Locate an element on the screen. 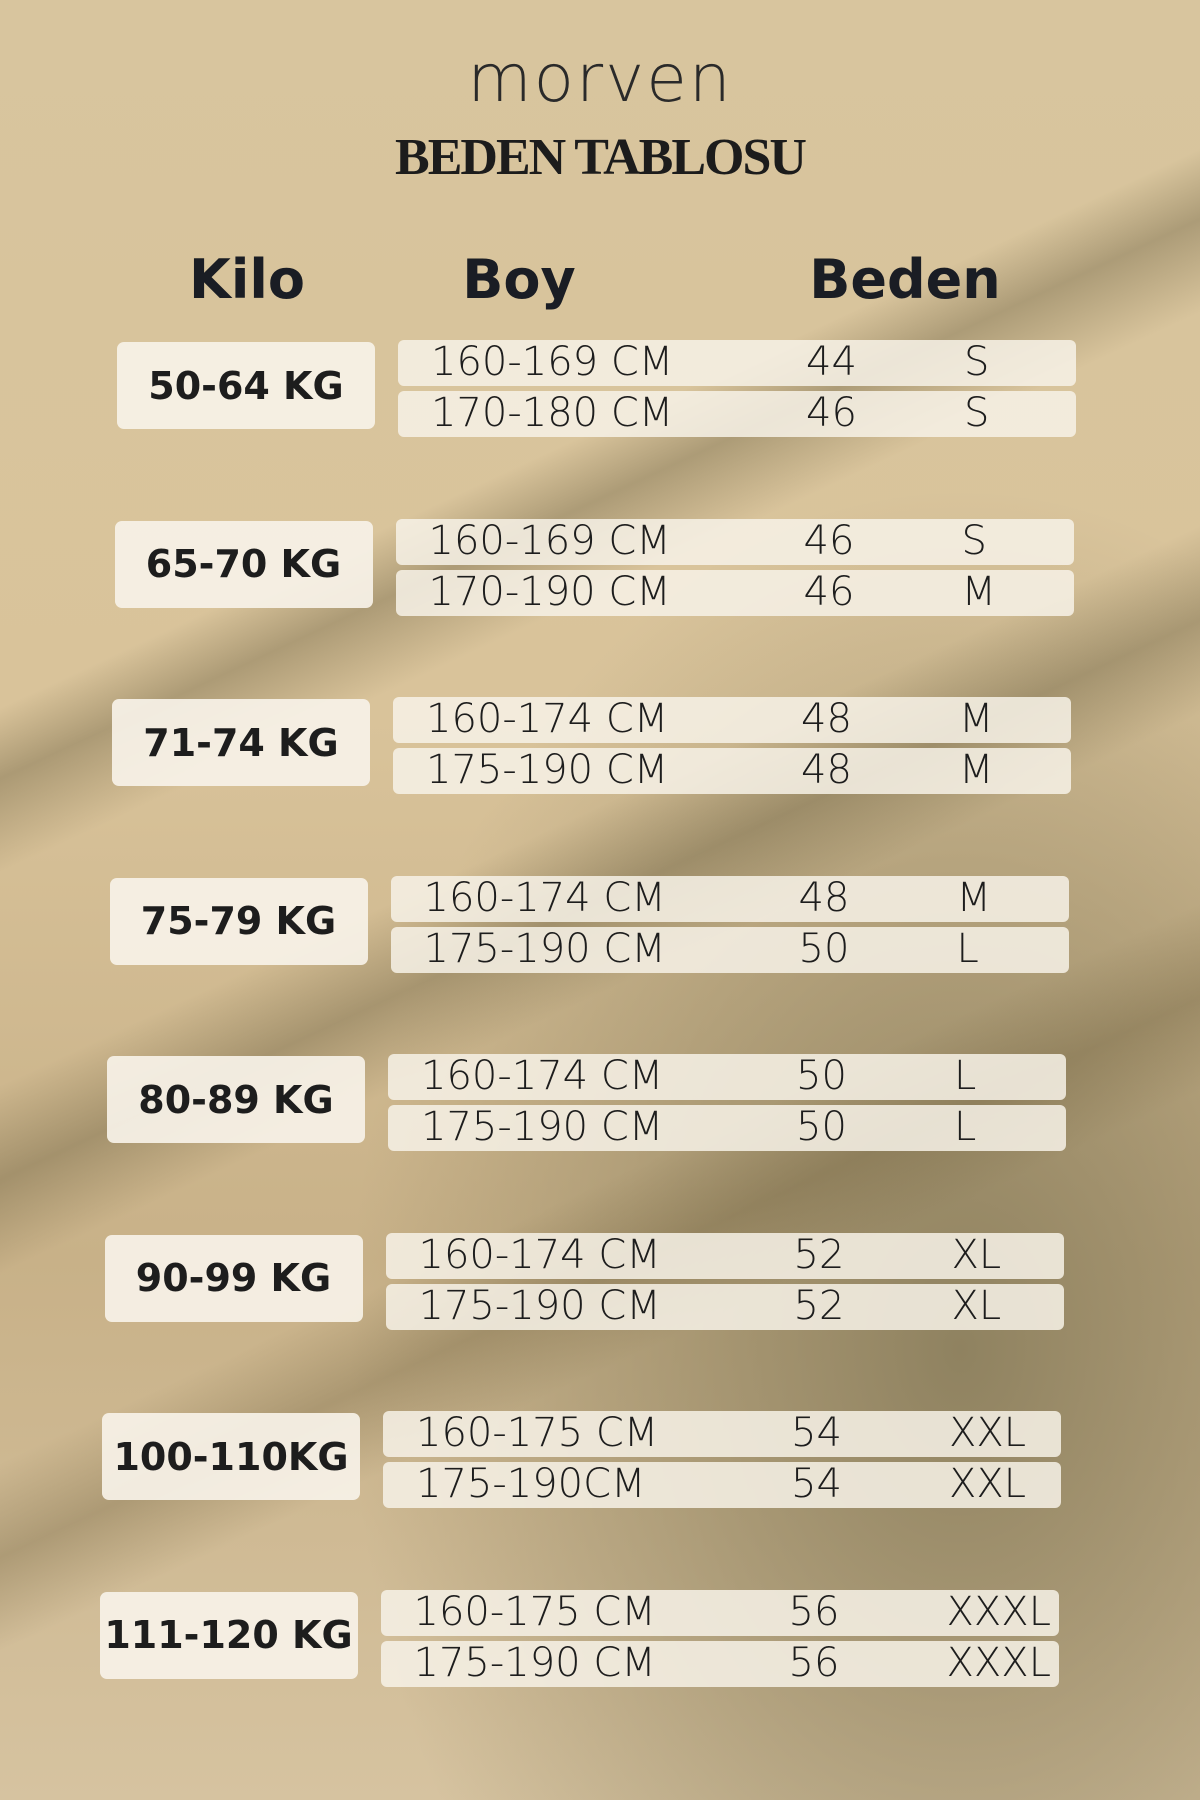 The height and width of the screenshot is (1800, 1200). weight-range: 90-99 KG is located at coordinates (233, 1278).